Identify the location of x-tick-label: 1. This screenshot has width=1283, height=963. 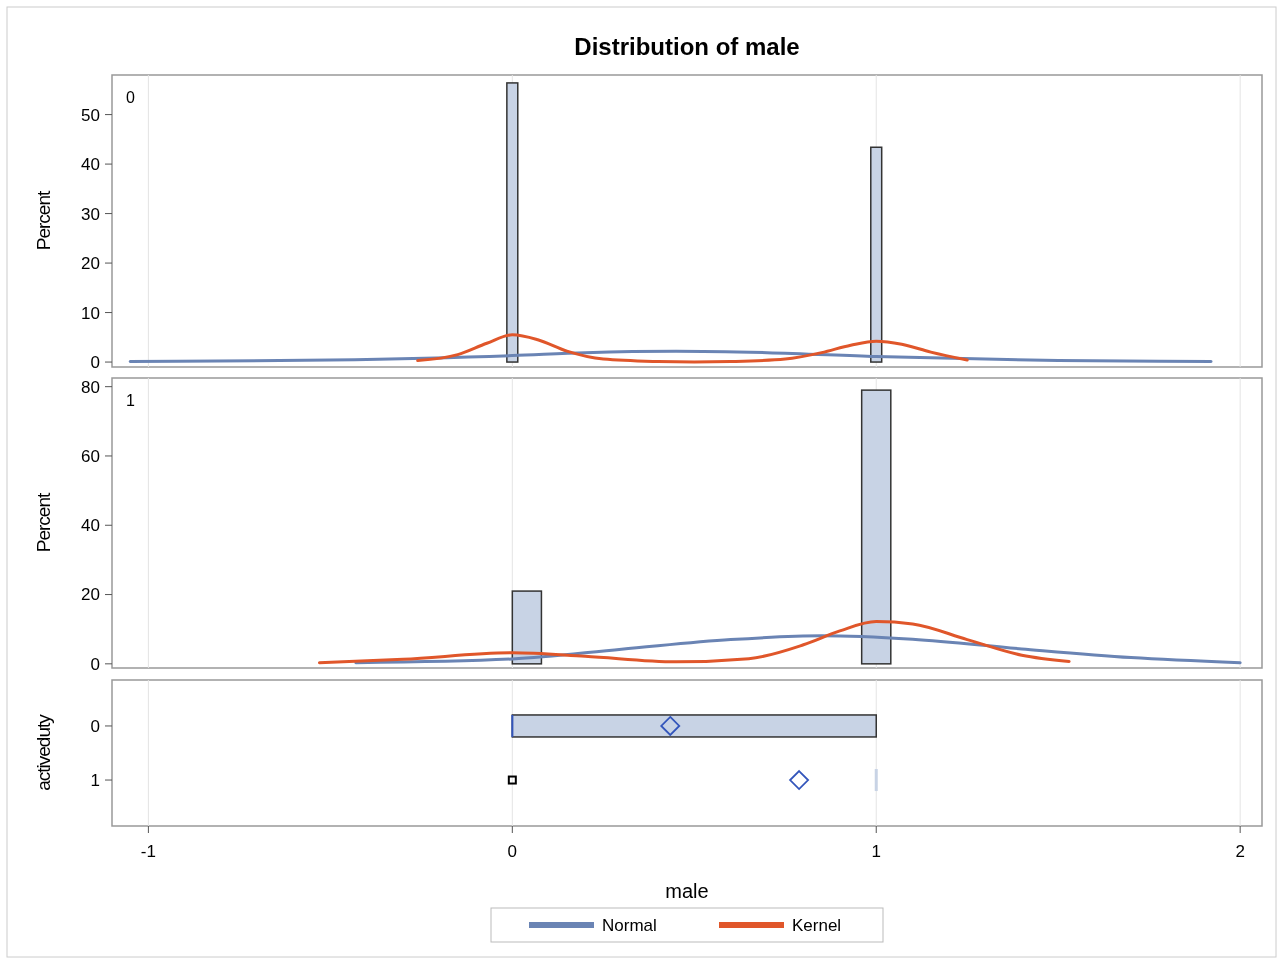
(876, 851).